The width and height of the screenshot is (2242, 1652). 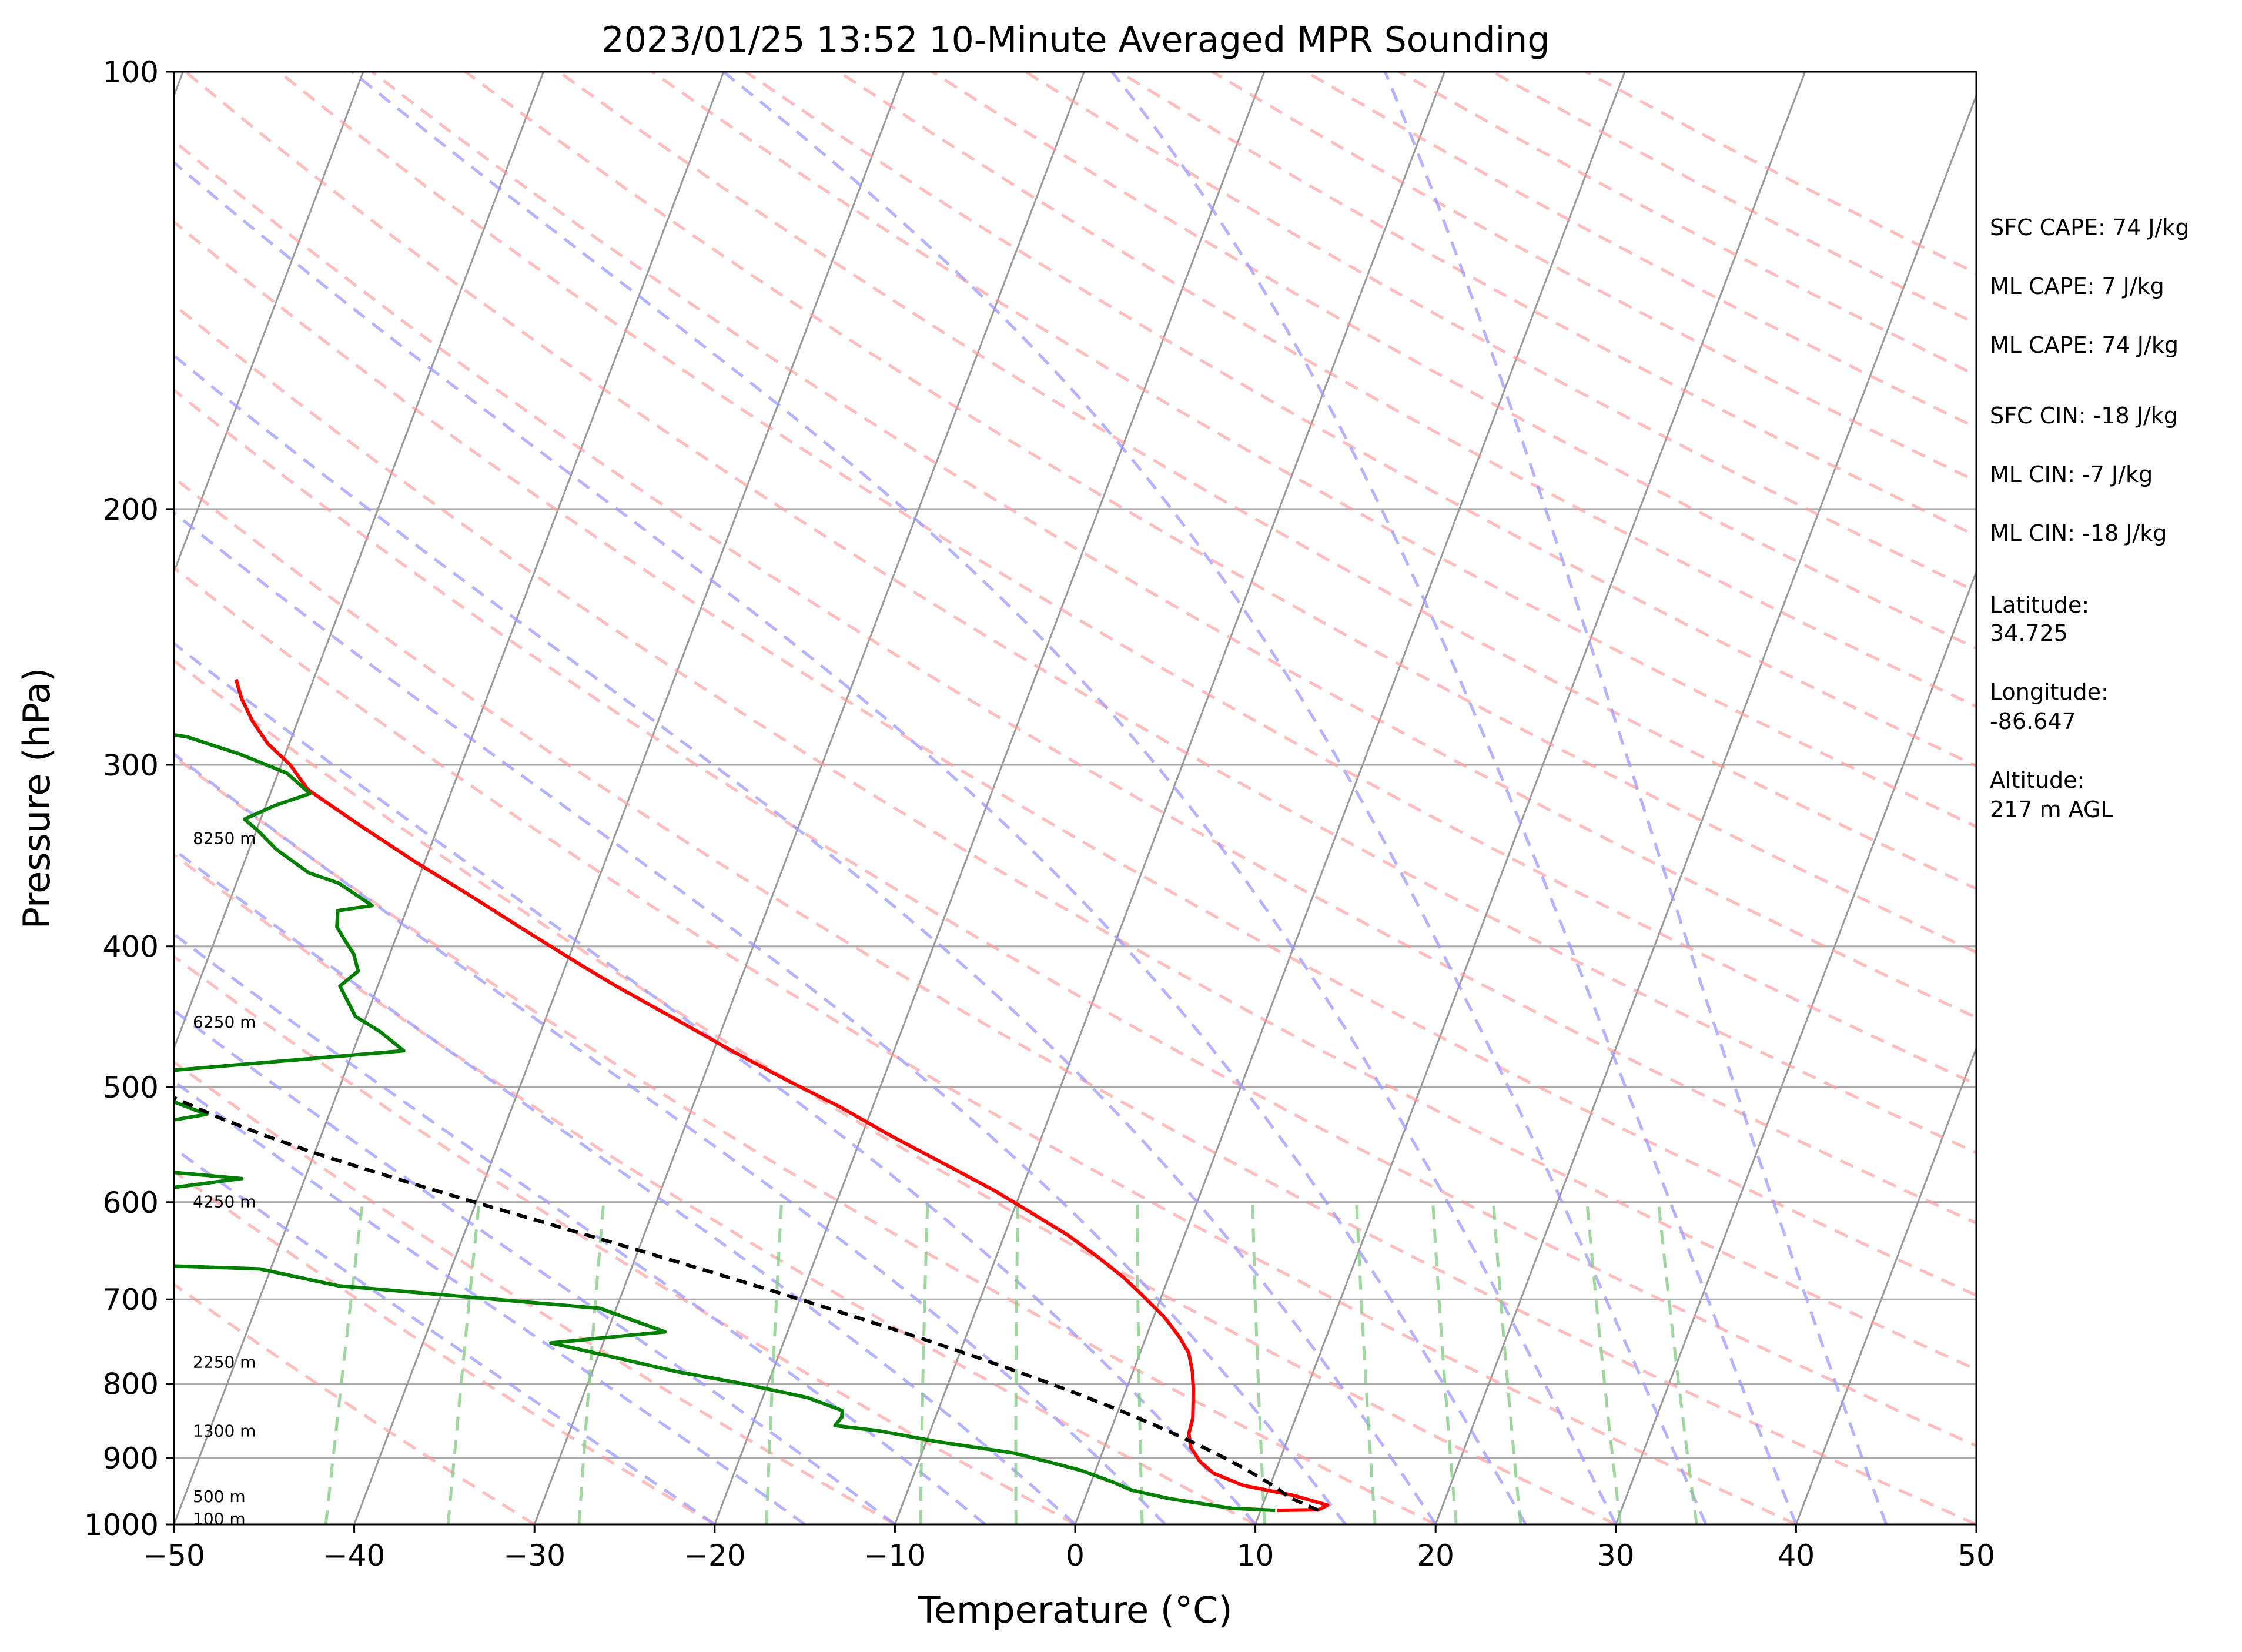 What do you see at coordinates (534, 1556) in the screenshot?
I see `x-tick-label: −30` at bounding box center [534, 1556].